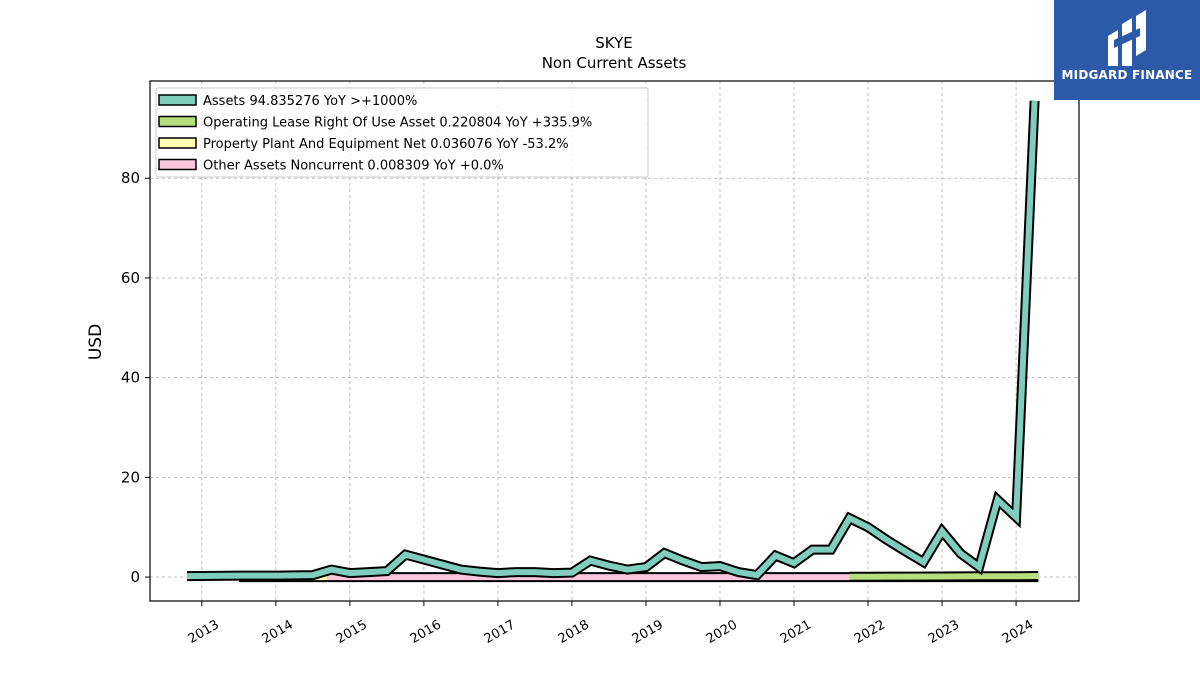 The width and height of the screenshot is (1200, 675). What do you see at coordinates (278, 632) in the screenshot?
I see `x-tick-label: 2014` at bounding box center [278, 632].